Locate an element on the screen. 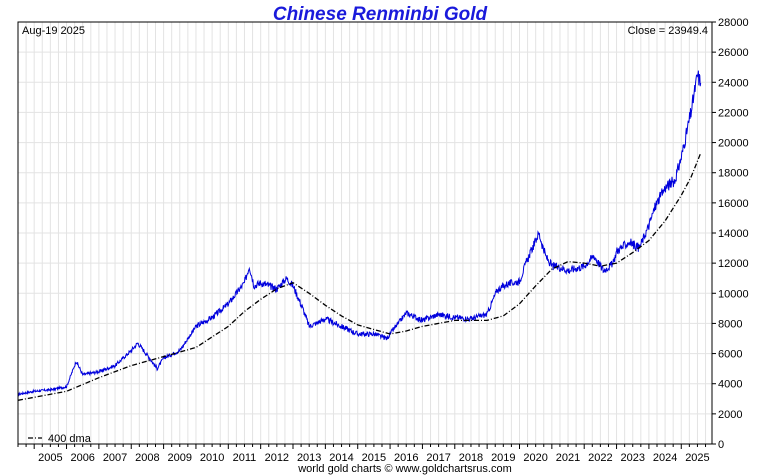 This screenshot has height=475, width=760. date-label: Aug-19 2025 is located at coordinates (53, 31).